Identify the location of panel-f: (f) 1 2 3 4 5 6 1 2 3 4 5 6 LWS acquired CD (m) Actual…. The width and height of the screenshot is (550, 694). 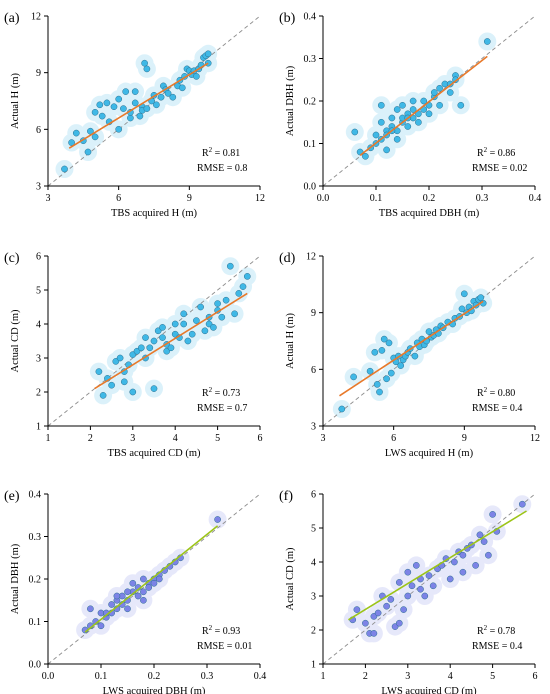
(408, 591).